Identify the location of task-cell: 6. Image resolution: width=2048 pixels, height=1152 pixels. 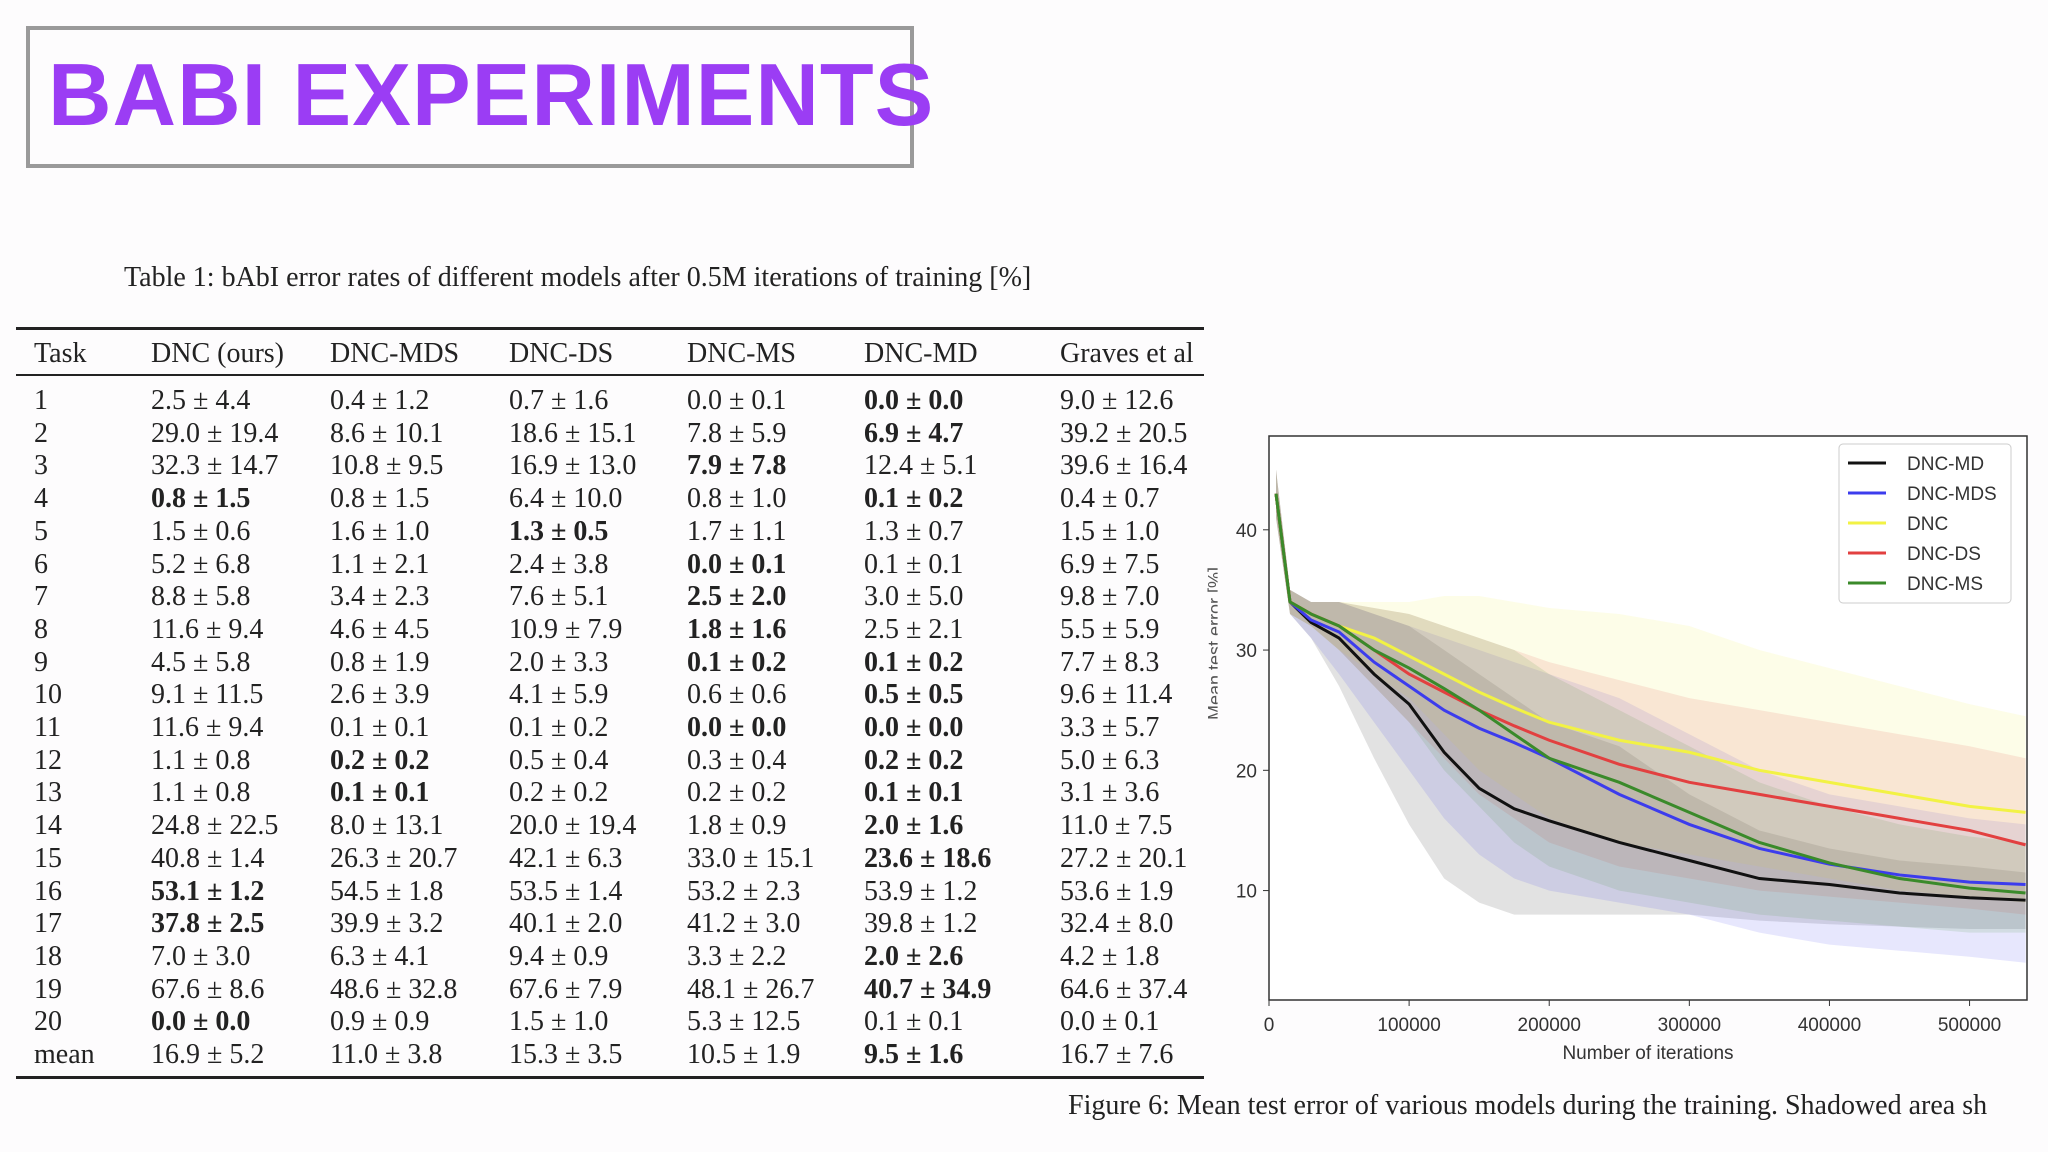
(41, 564).